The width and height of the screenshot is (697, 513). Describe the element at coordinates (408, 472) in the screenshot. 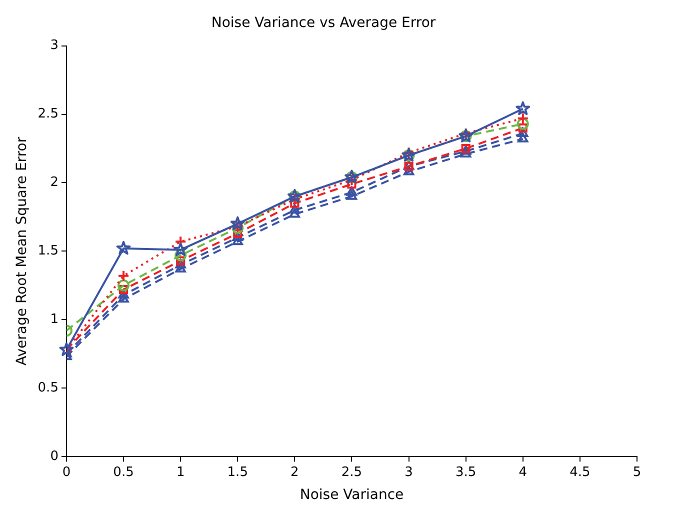

I see `x-tick-label: 3` at that location.